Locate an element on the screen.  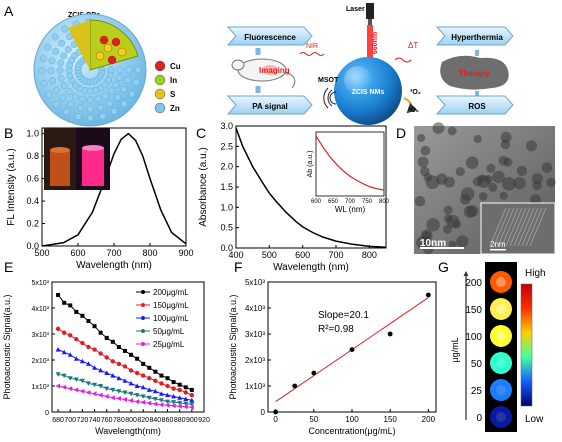
inset-x-tick-label: 600 is located at coordinates (316, 202).